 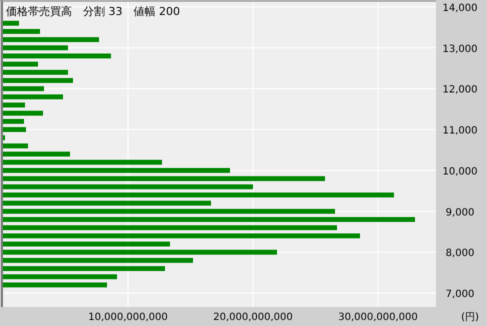 What do you see at coordinates (470, 317) in the screenshot?
I see `x-axis-title: (円)` at bounding box center [470, 317].